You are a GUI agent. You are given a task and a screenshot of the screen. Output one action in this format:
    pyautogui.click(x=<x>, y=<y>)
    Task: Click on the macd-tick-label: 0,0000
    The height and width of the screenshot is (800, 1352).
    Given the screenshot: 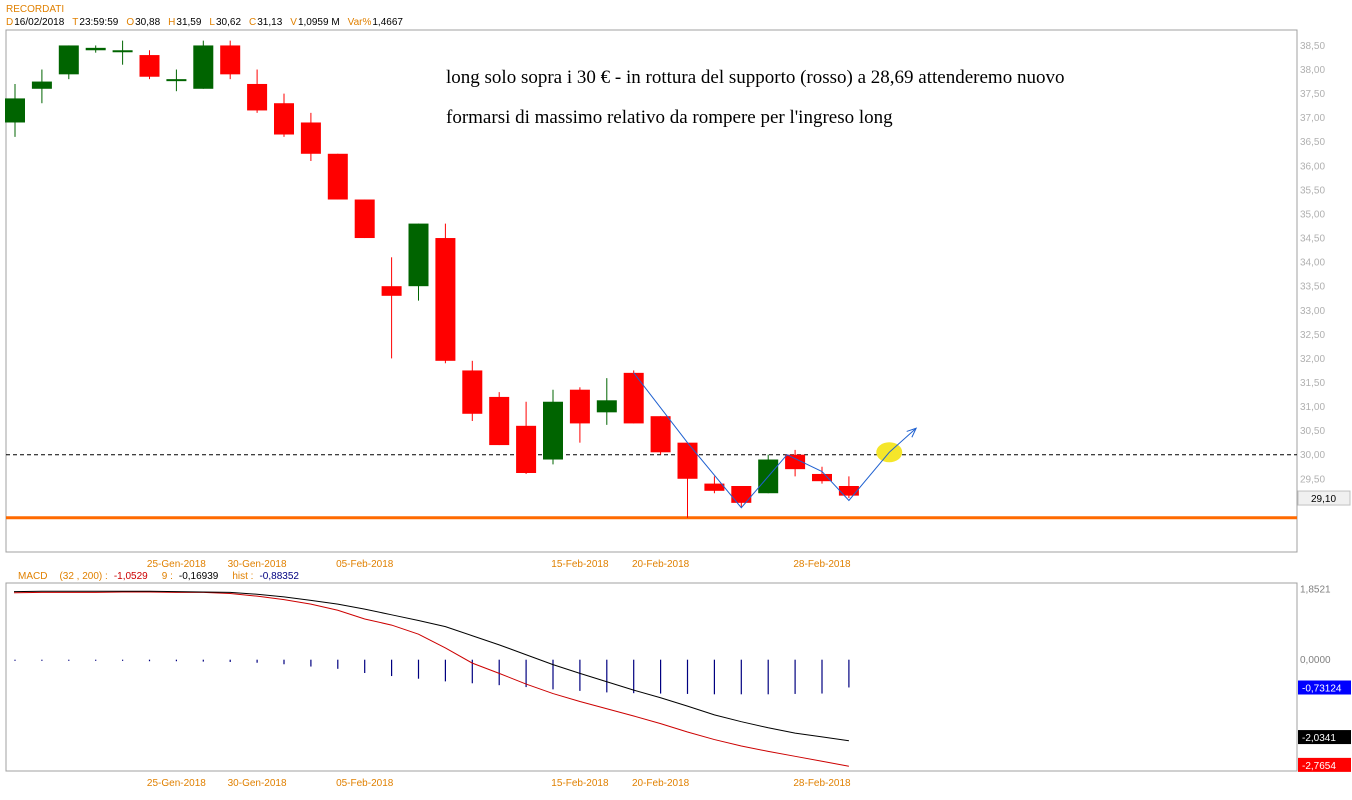 What is the action you would take?
    pyautogui.click(x=1315, y=660)
    